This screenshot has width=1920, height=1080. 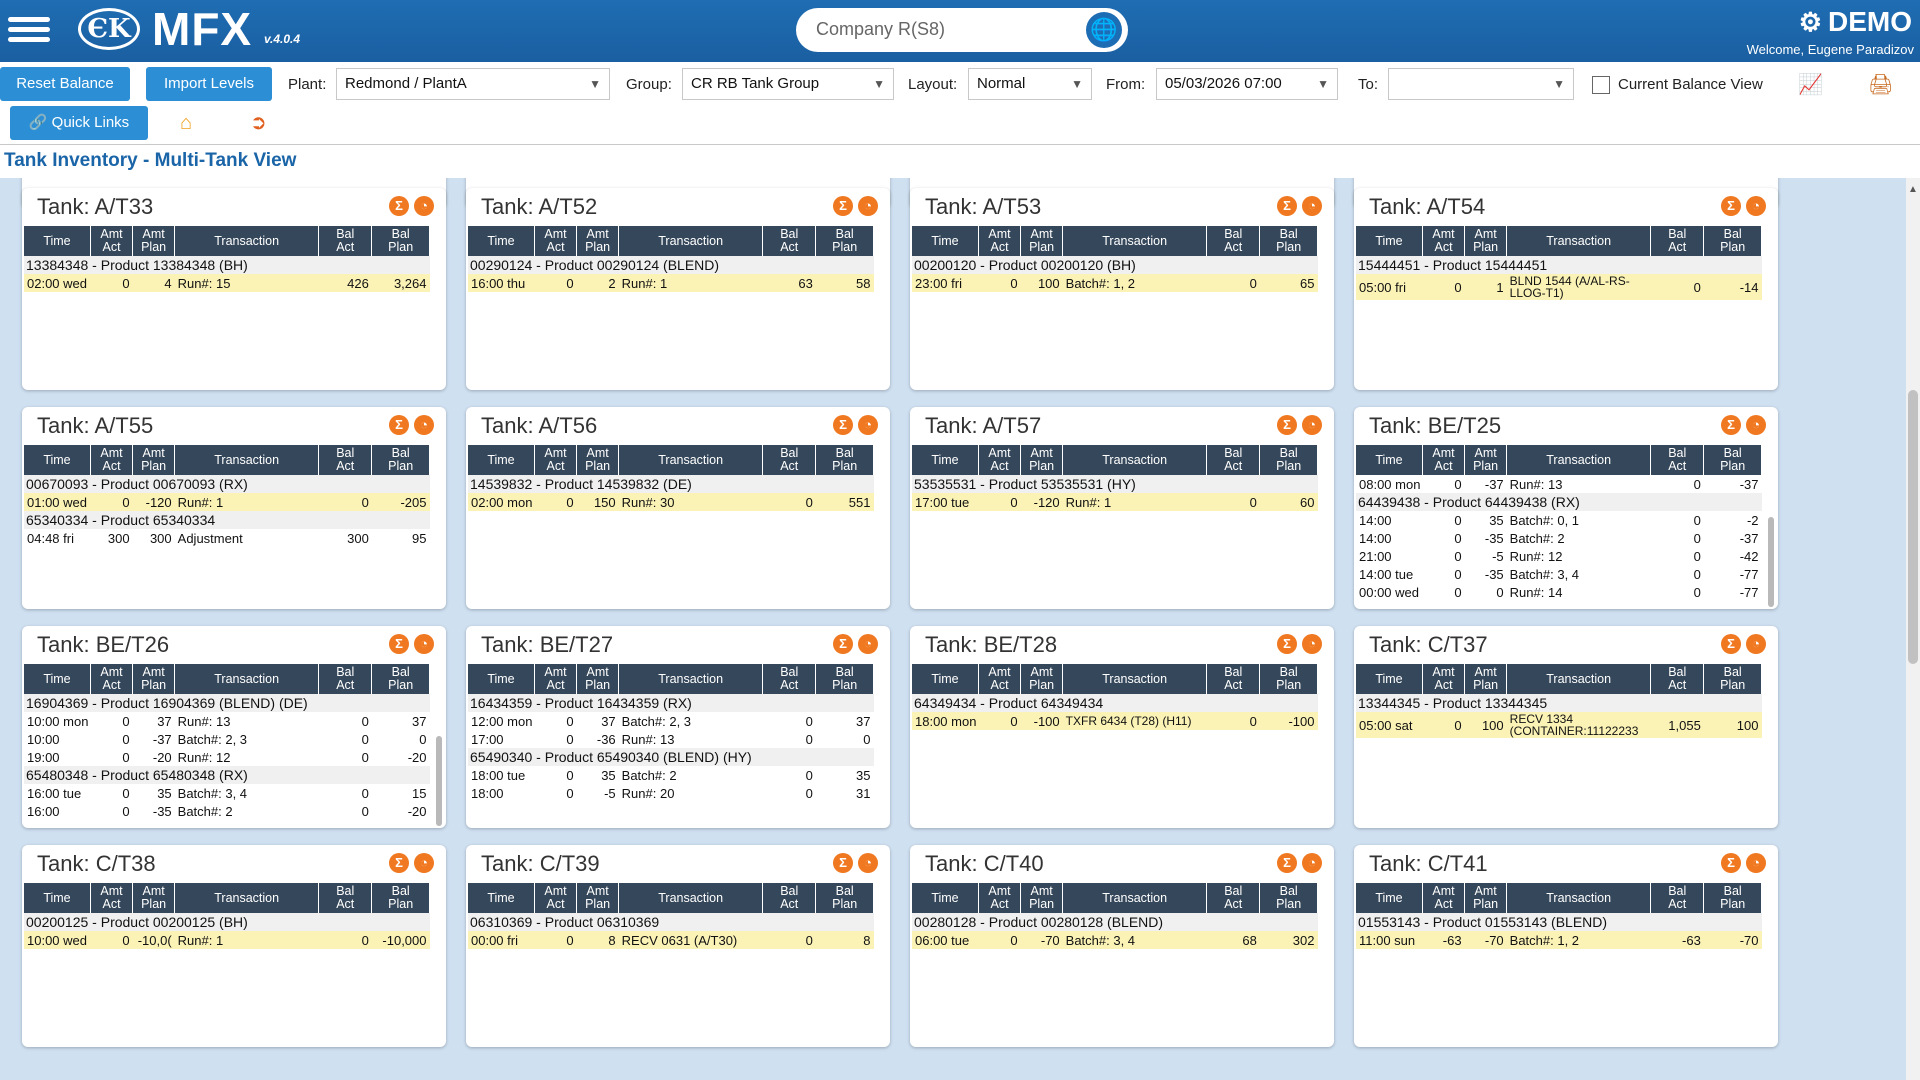 I want to click on transaction-row: 19:00 0 -20 Run#: 12 0 -20, so click(x=227, y=757).